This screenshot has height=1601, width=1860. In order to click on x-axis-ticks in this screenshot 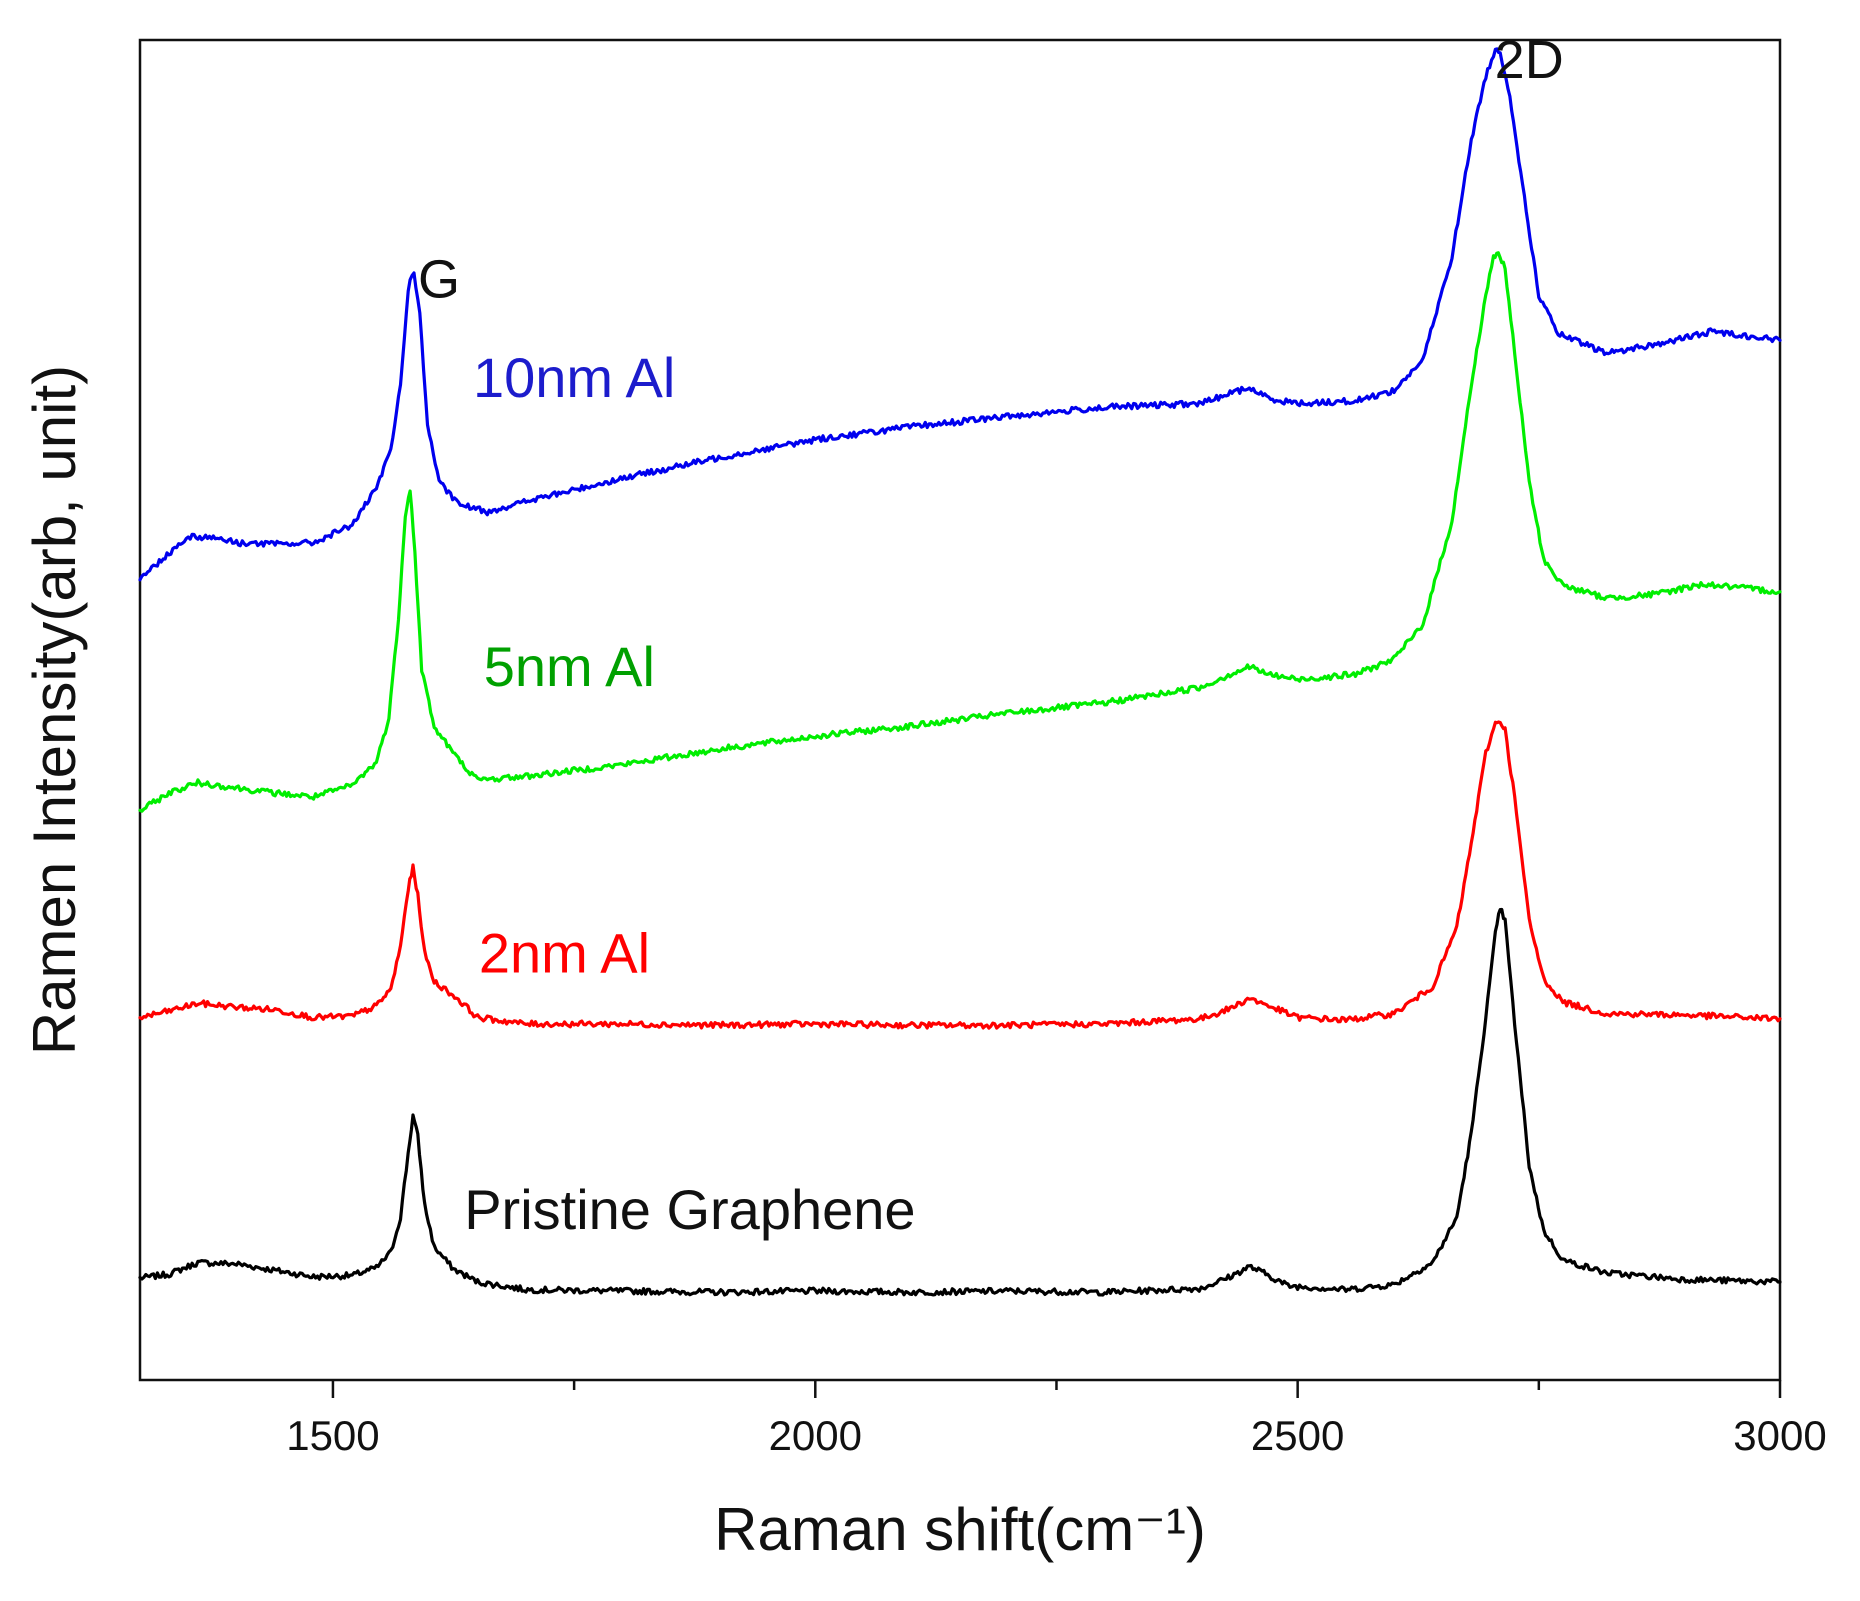, I will do `click(1056, 1389)`.